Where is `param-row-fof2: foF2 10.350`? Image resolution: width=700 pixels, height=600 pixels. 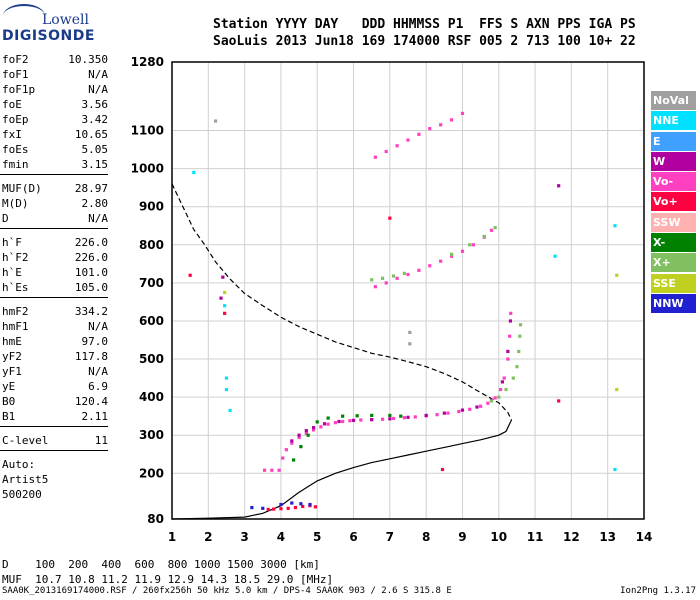
param-row-fof2: foF2 10.350 is located at coordinates (54, 59).